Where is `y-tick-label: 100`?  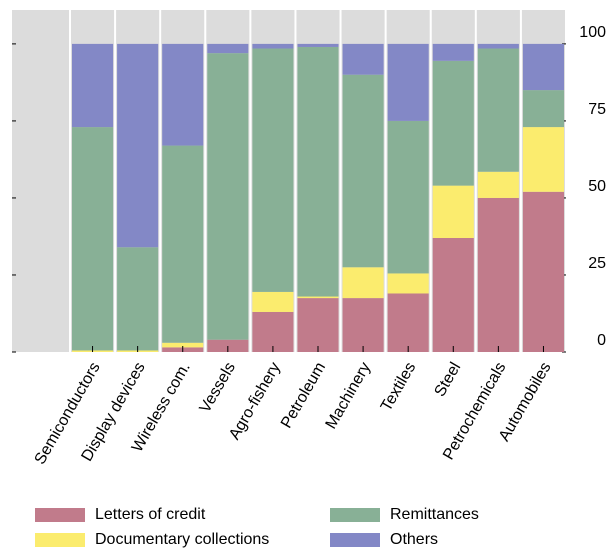
y-tick-label: 100 is located at coordinates (592, 32).